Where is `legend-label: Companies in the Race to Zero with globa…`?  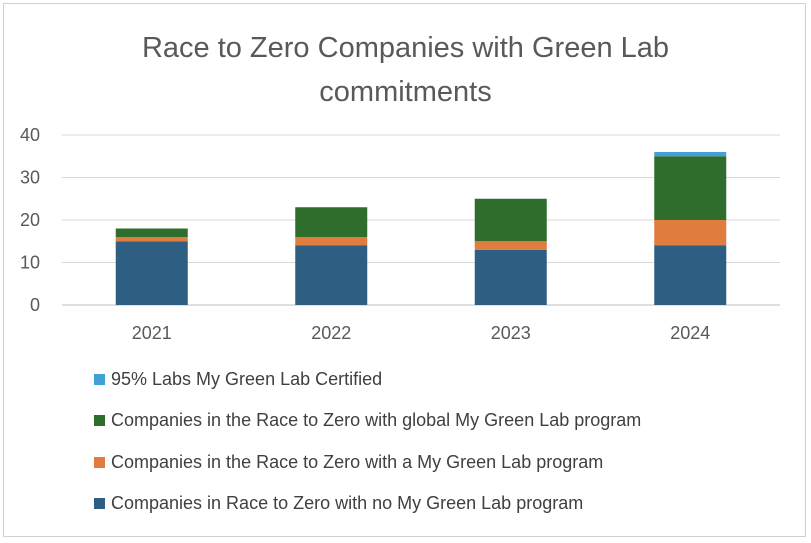
legend-label: Companies in the Race to Zero with globa… is located at coordinates (376, 420).